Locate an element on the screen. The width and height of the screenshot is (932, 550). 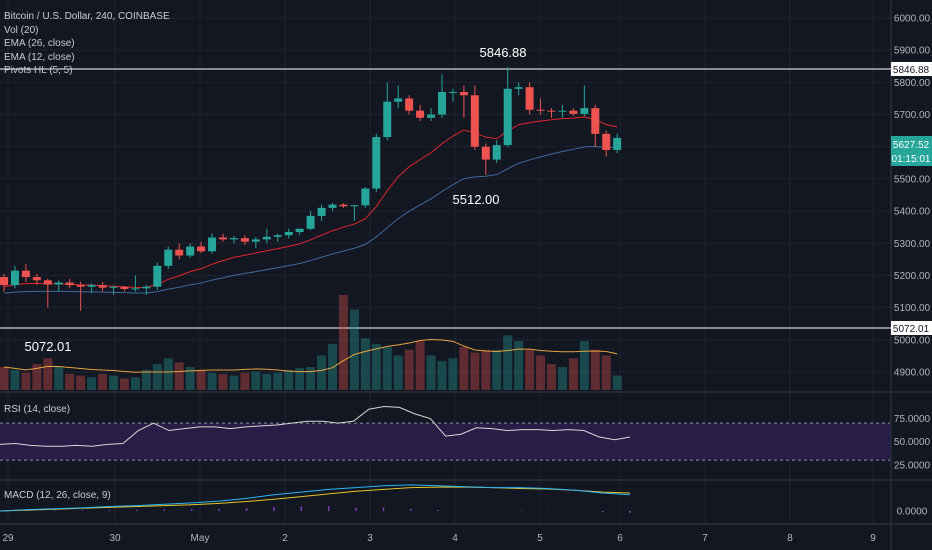
macd-title: MACD (12, 26, close, 9) is located at coordinates (57, 495).